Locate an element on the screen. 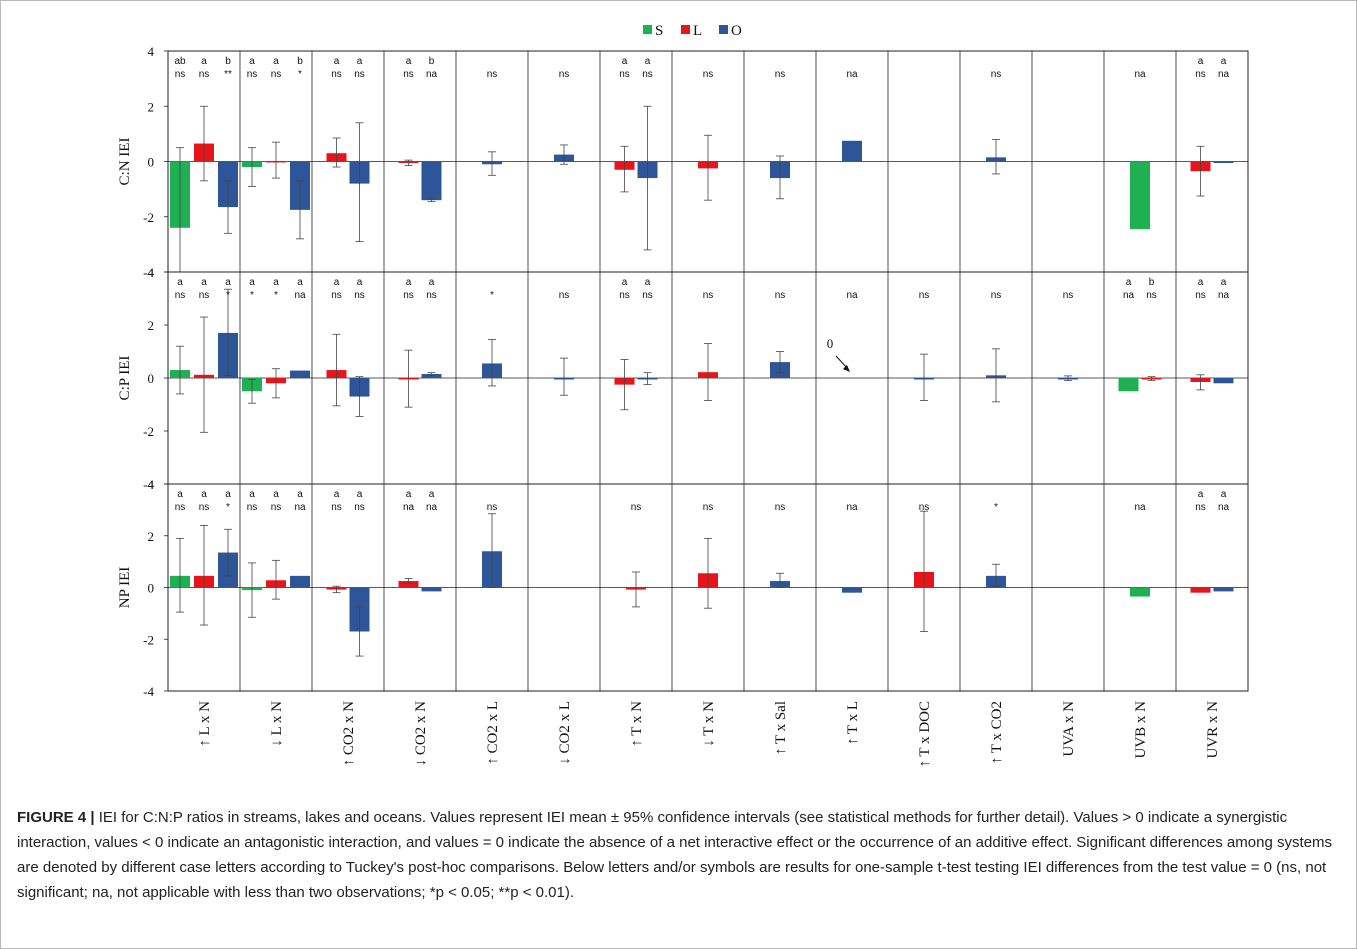 This screenshot has width=1357, height=949. category-label: ↑ T x N is located at coordinates (637, 724).